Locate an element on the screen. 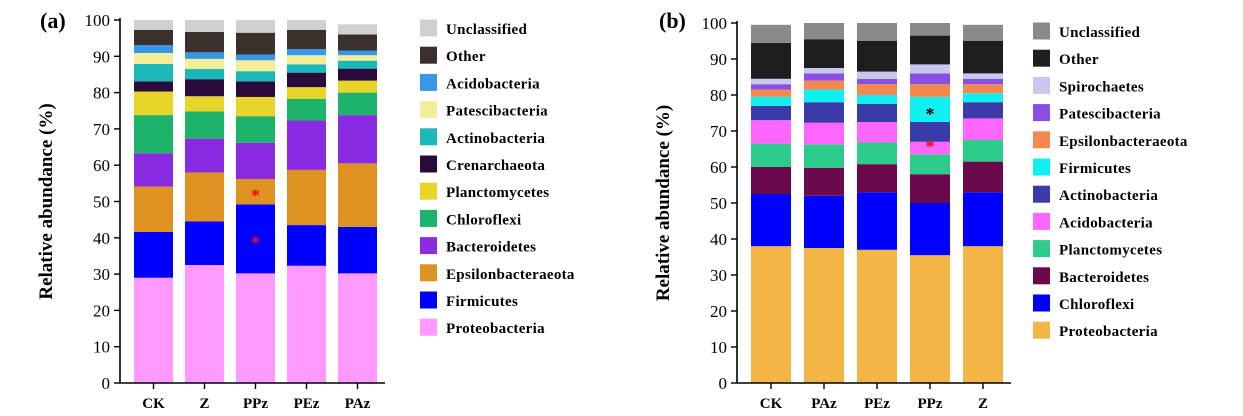  x-tick-label: Z is located at coordinates (204, 404).